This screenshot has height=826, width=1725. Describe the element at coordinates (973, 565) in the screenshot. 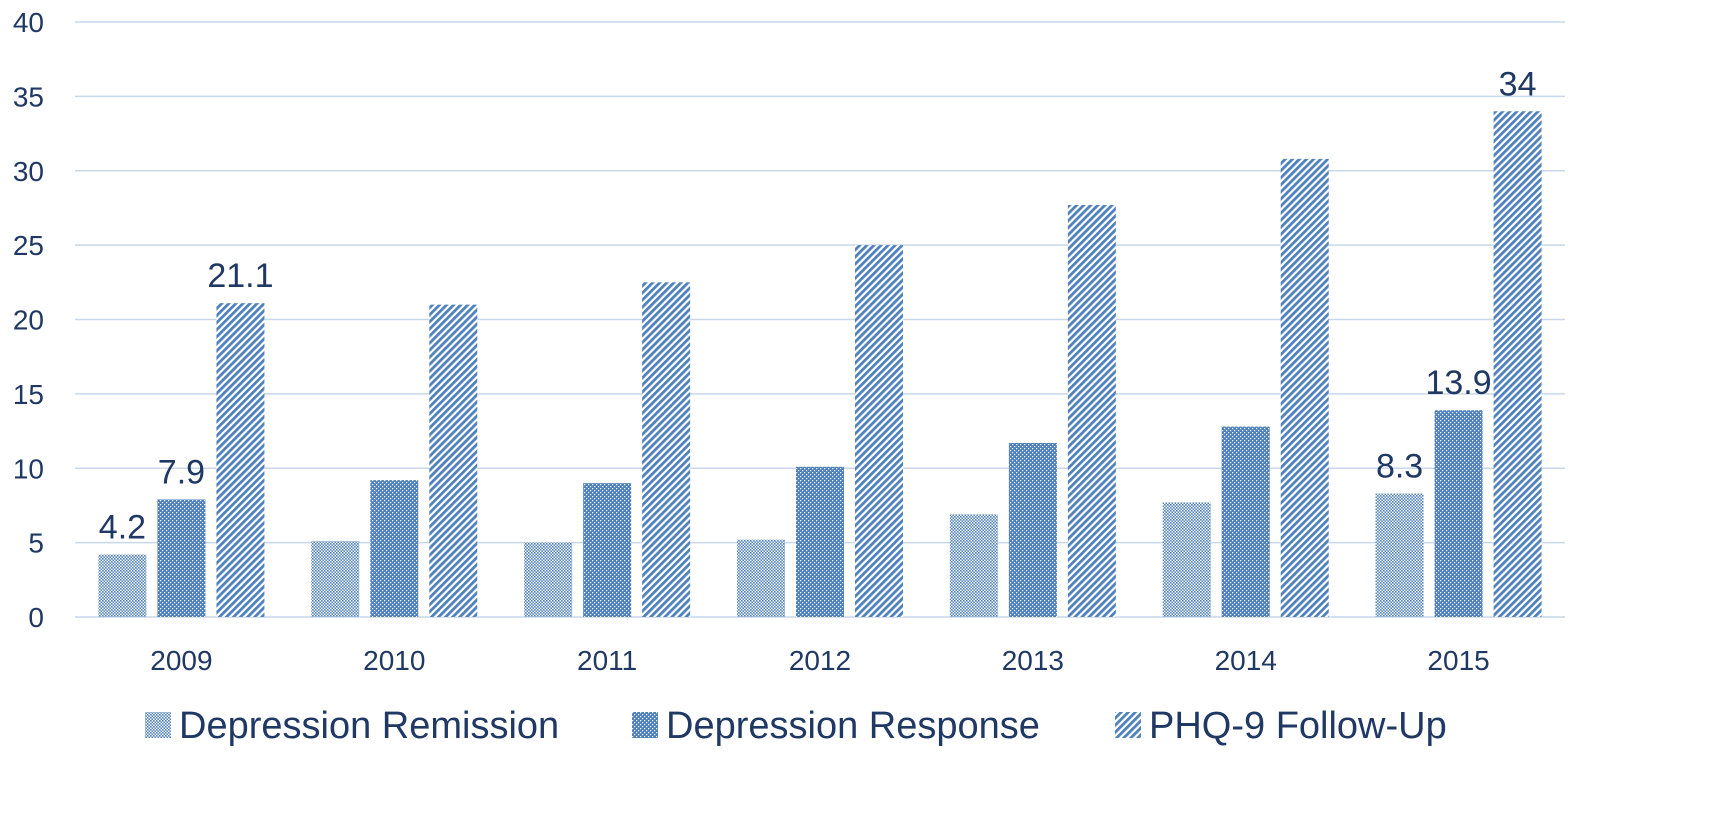

I see `bar-depression-remission-2013` at that location.